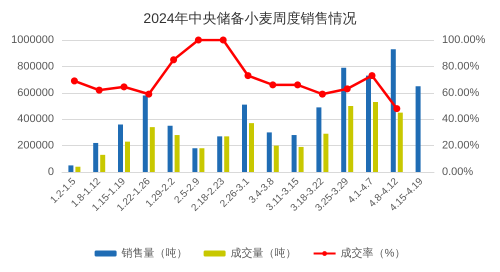 The image size is (500, 272). I want to click on y2-tick-label: 20.00%, so click(461, 146).